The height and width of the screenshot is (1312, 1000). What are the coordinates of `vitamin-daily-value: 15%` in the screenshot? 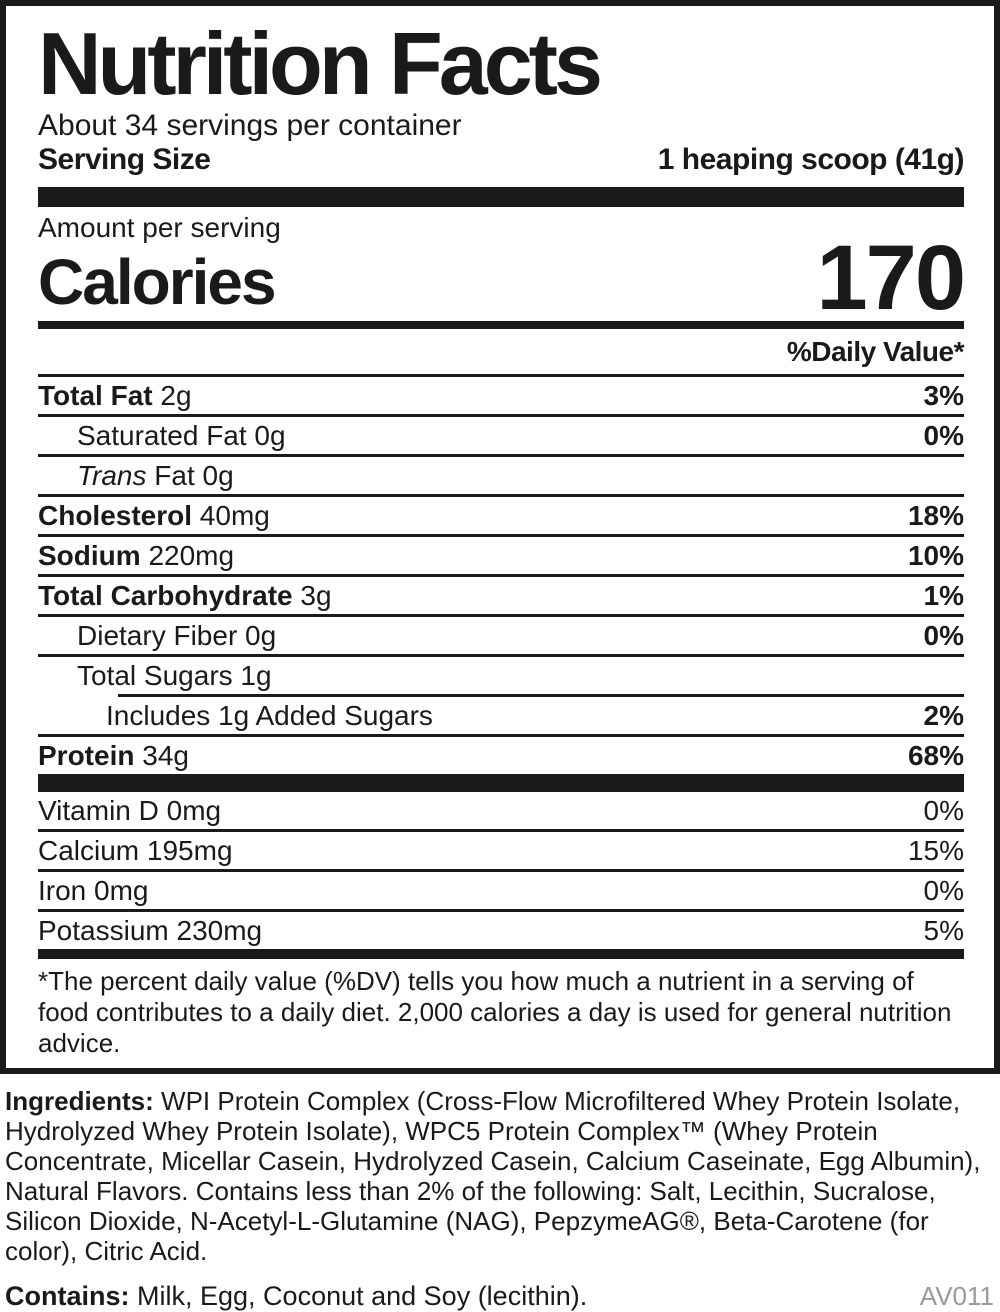 It's located at (935, 851).